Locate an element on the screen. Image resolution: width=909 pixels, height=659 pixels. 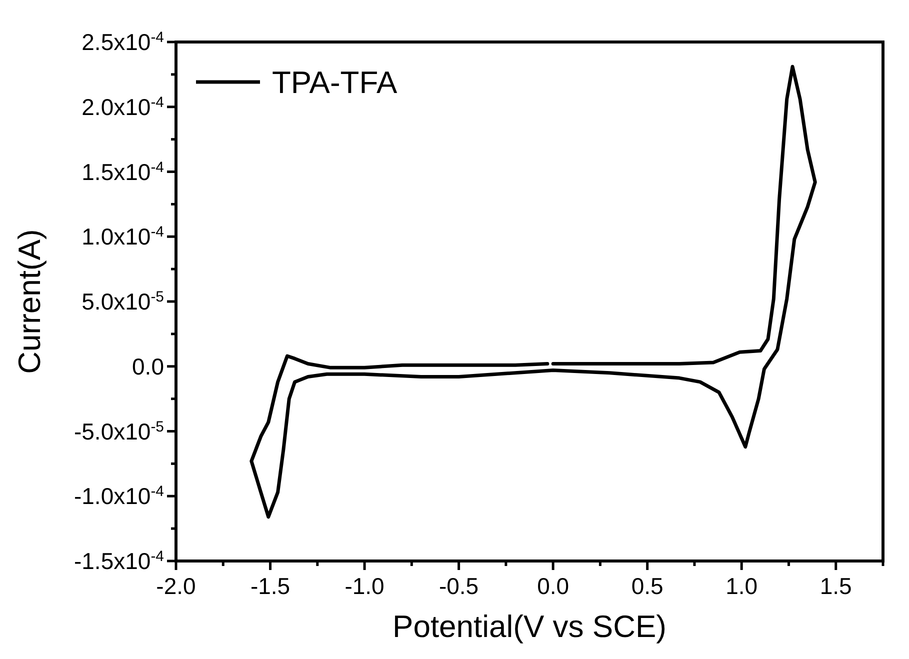
y-tick-label: 5.0x10$^{-5}$ is located at coordinates (123, 301).